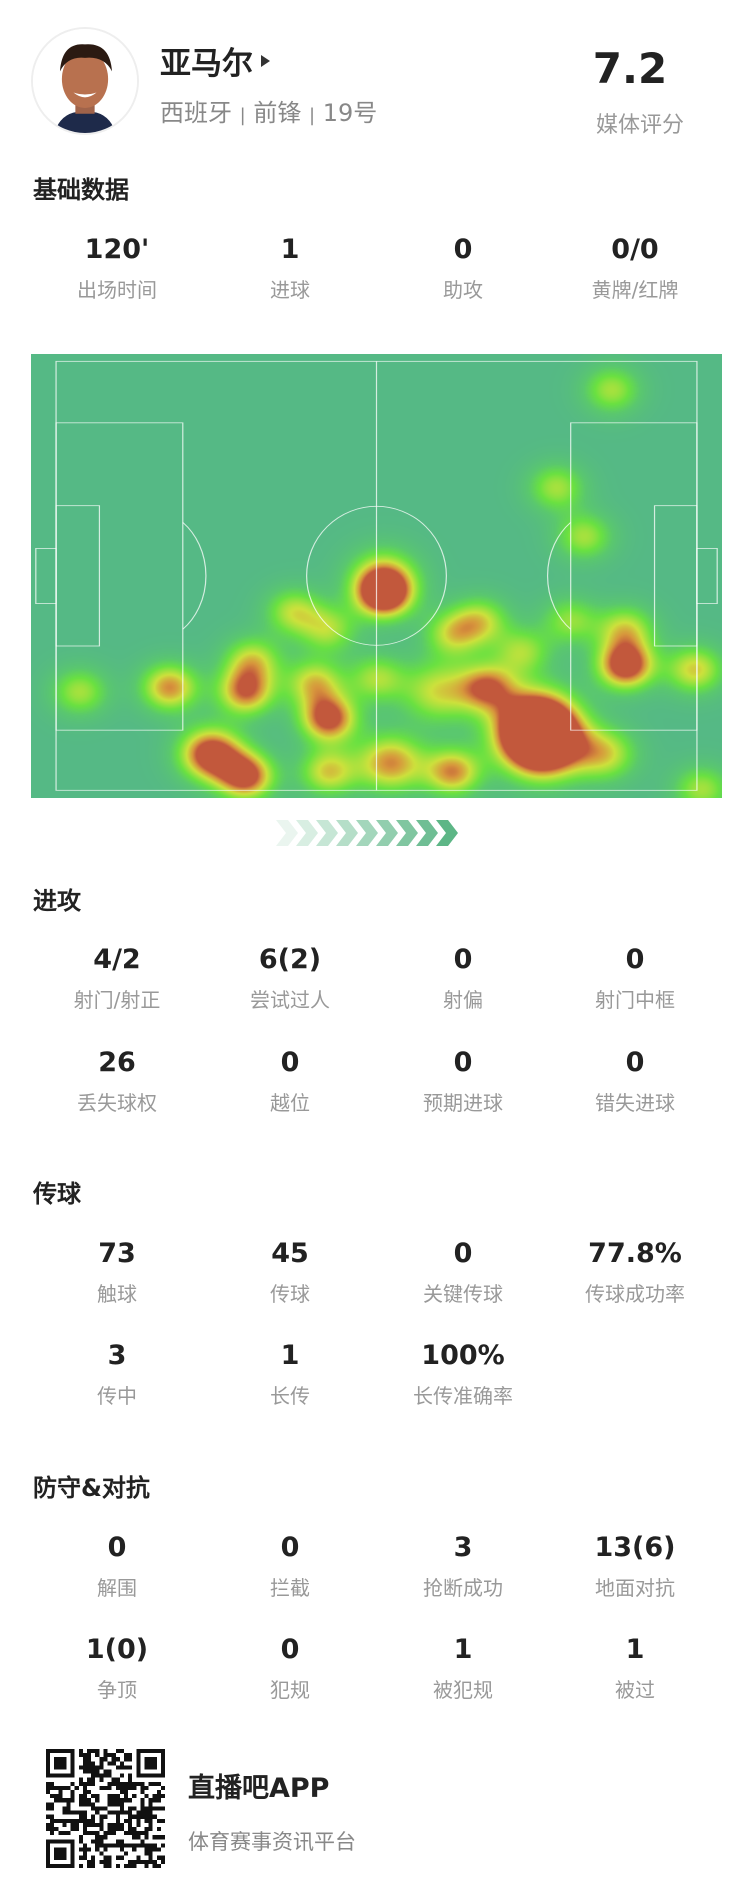 This screenshot has width=750, height=1889. What do you see at coordinates (635, 1566) in the screenshot?
I see `stat-item: 13(6) 地面对抗` at bounding box center [635, 1566].